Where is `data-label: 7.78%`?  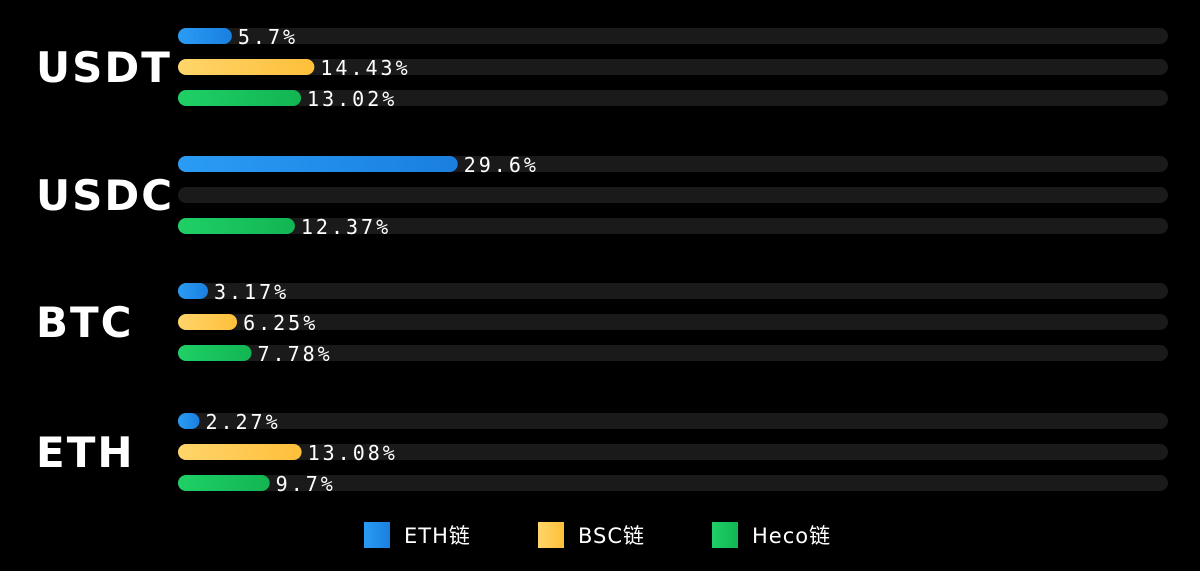 data-label: 7.78% is located at coordinates (295, 354).